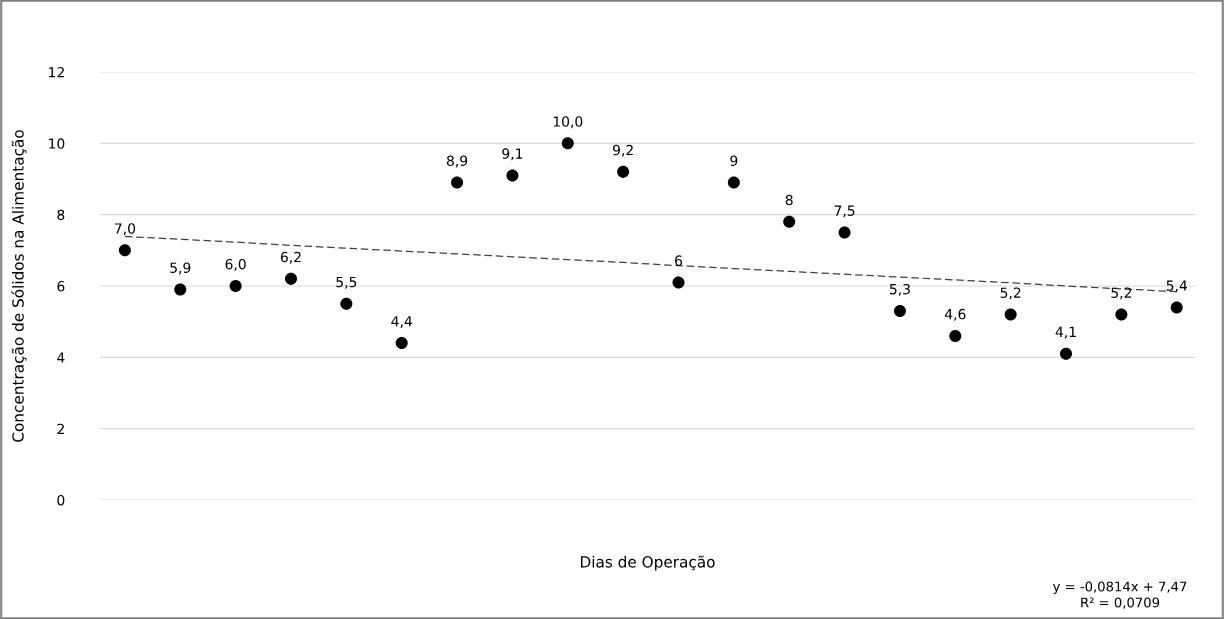 The image size is (1224, 619). Describe the element at coordinates (61, 286) in the screenshot. I see `y-tick-label: 6` at that location.